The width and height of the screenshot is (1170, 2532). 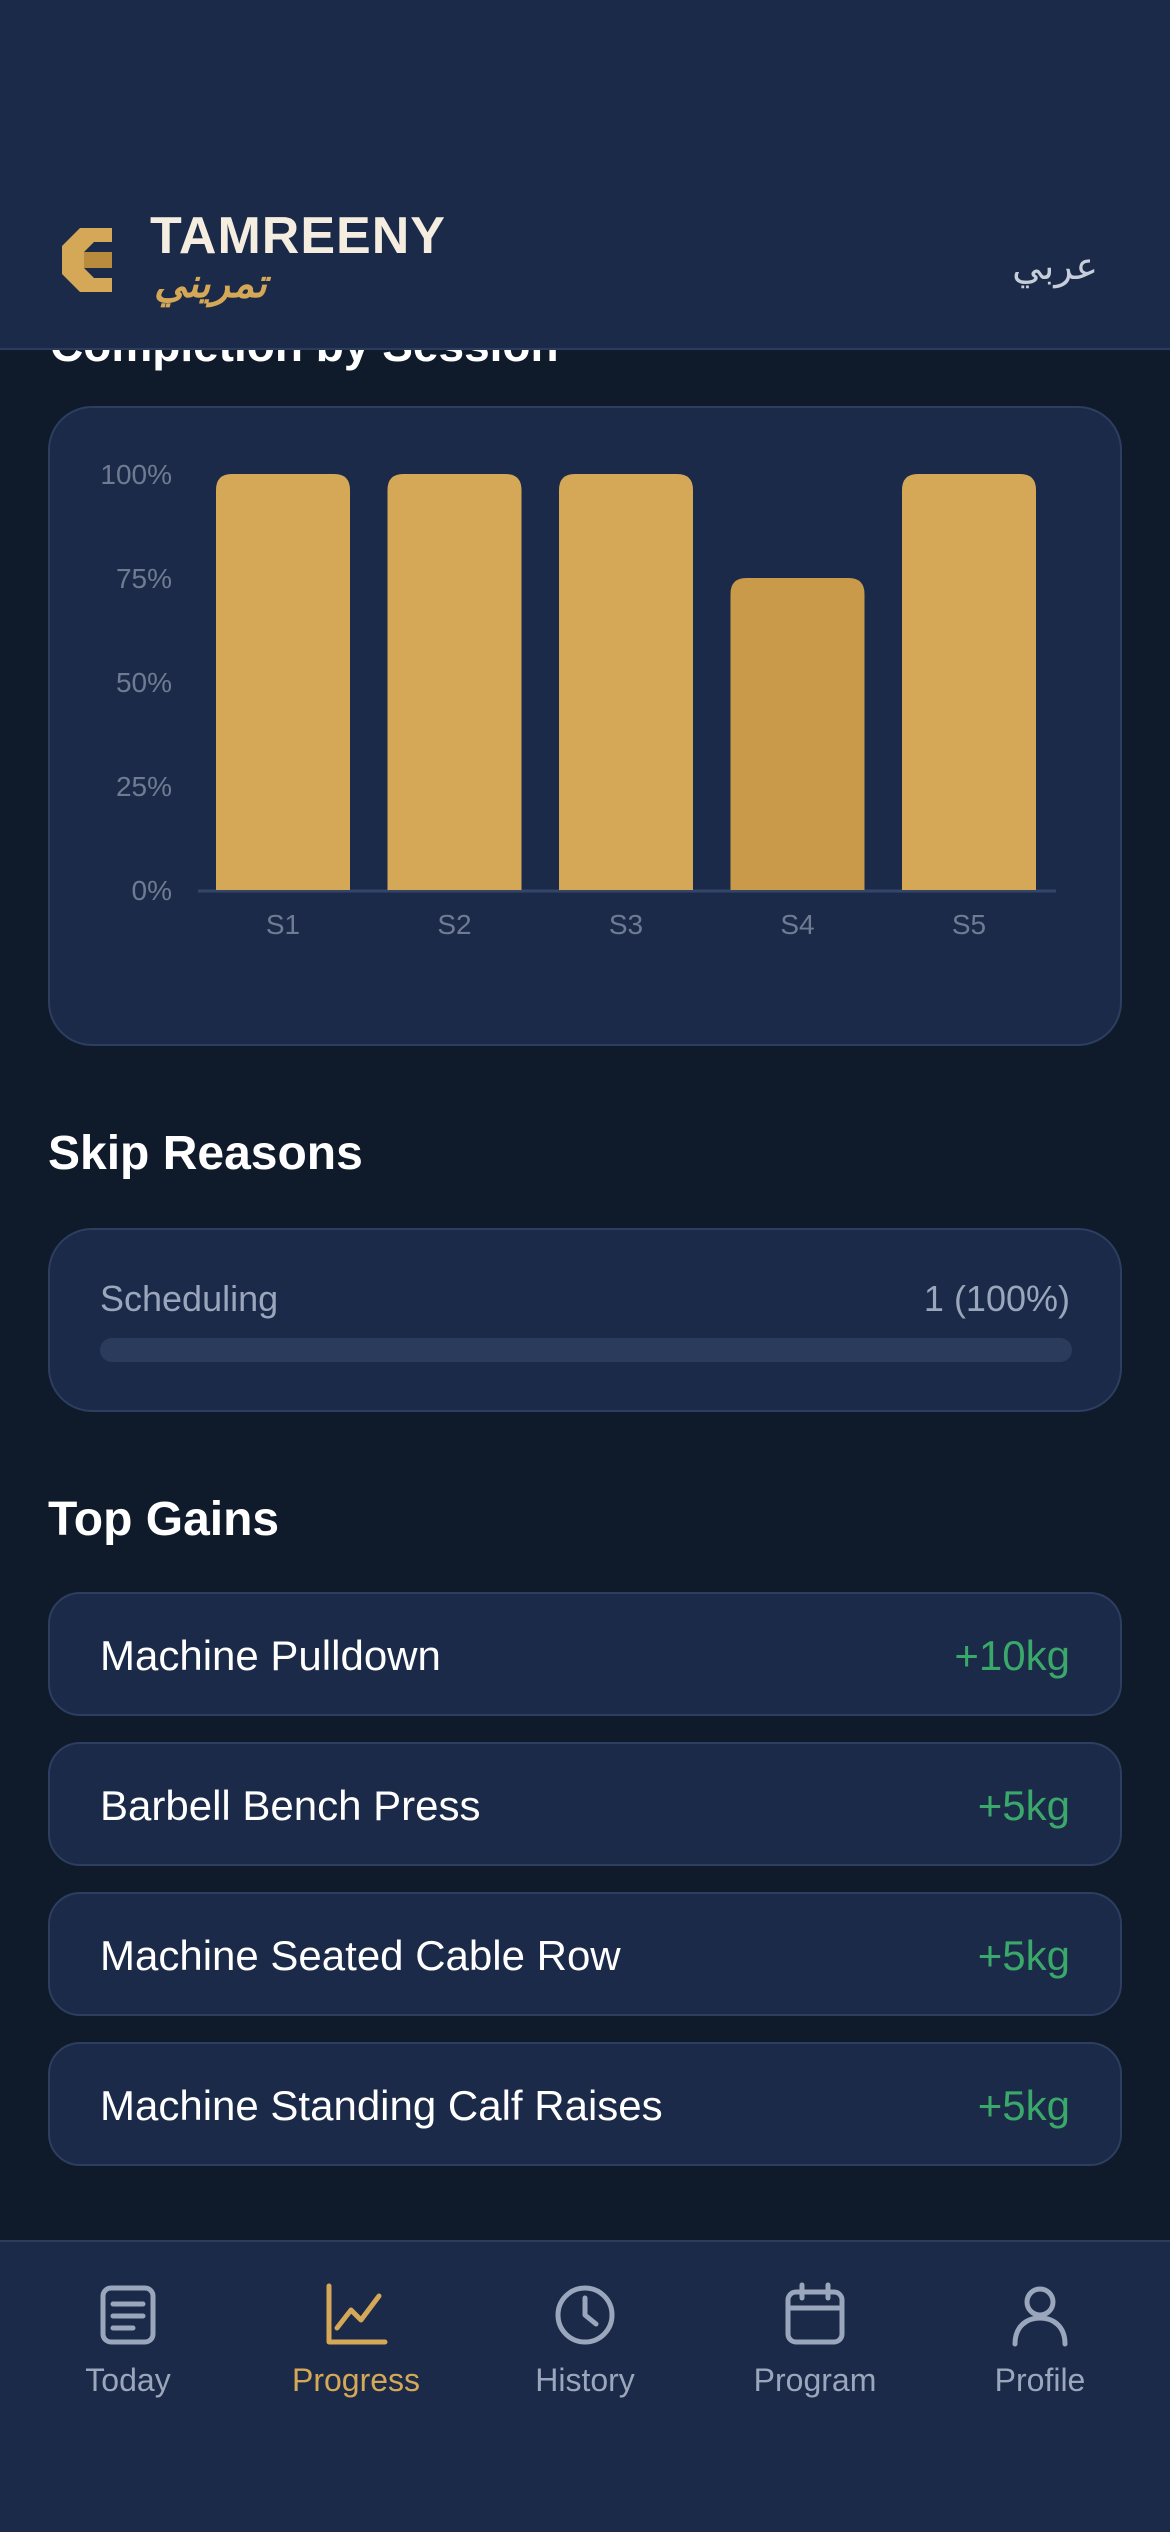 I want to click on nav-item-progress: Progress, so click(x=356, y=2347).